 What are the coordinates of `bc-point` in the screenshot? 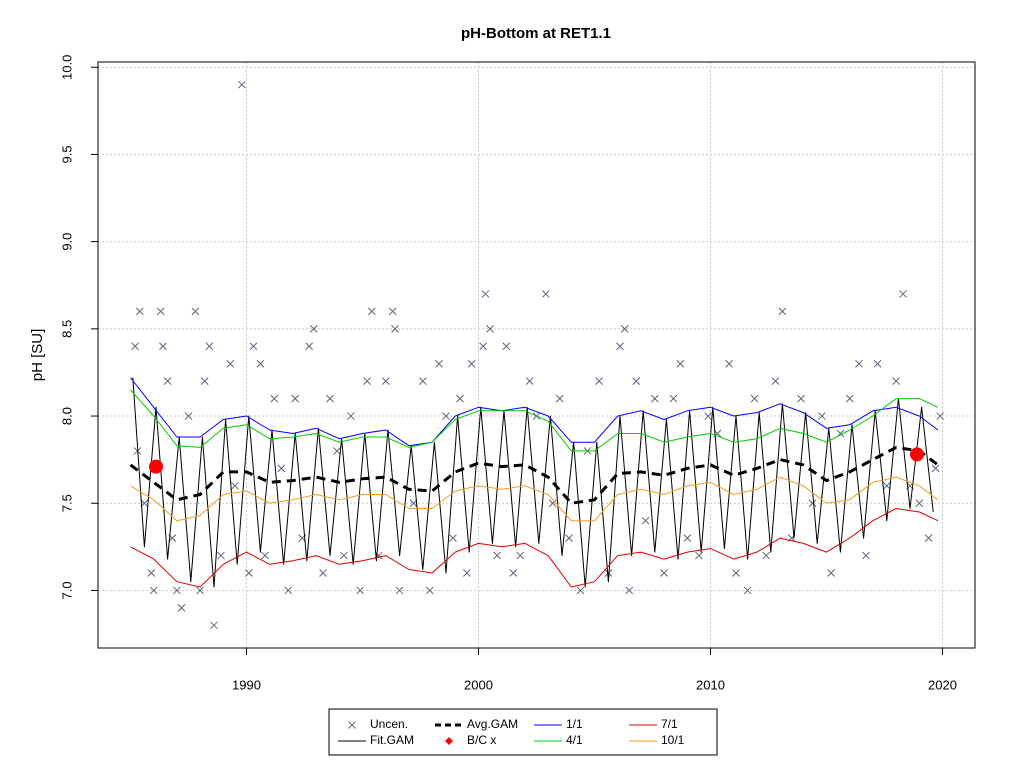 It's located at (916, 454).